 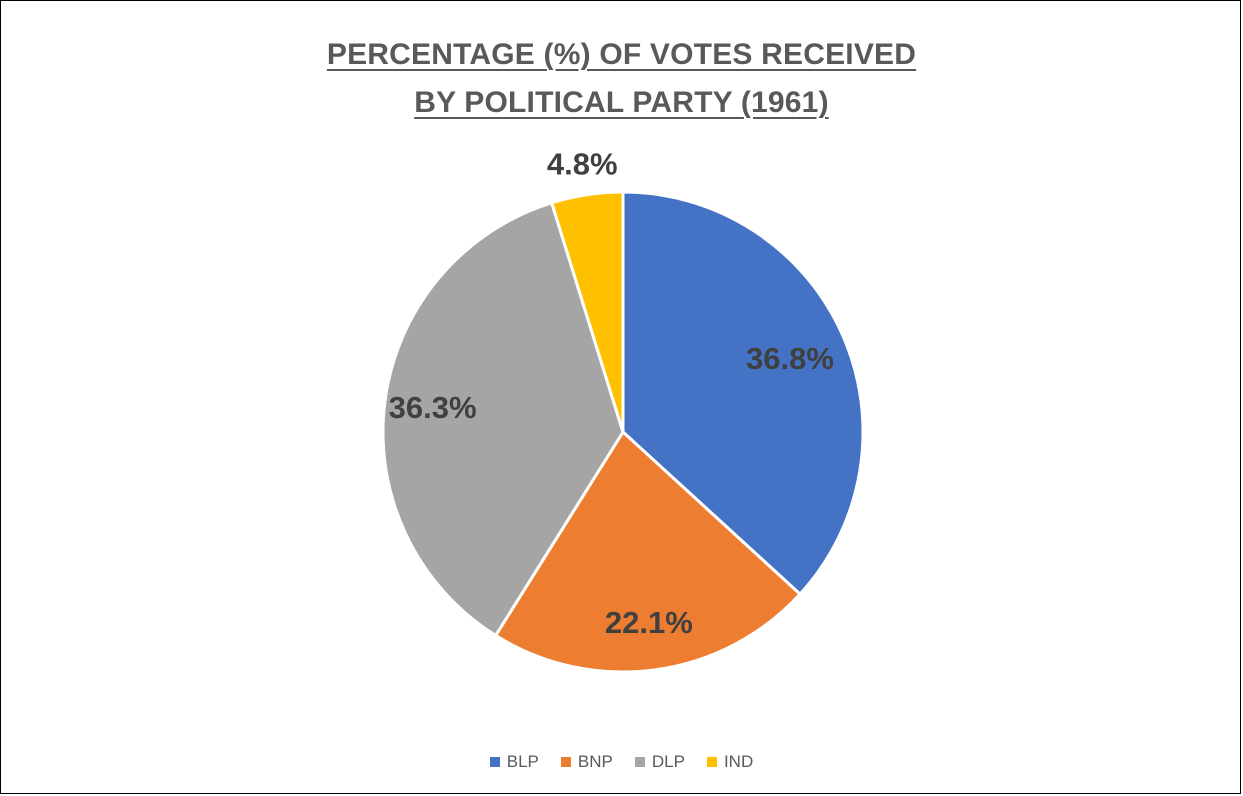 I want to click on legend-label-bnp: BNP, so click(x=595, y=761).